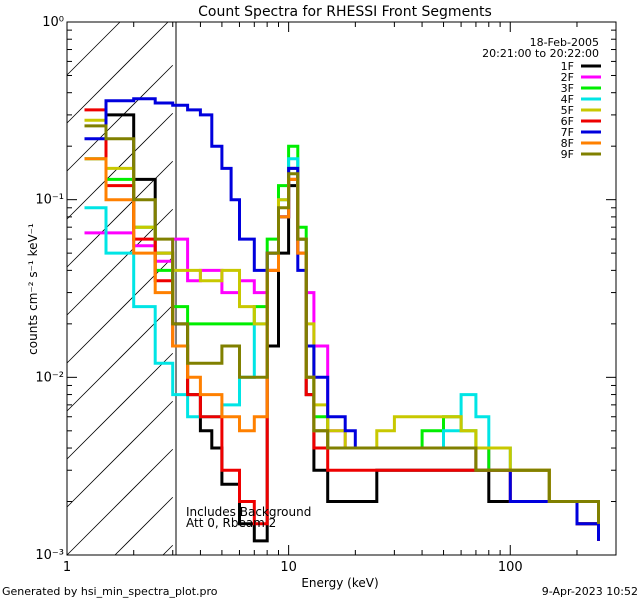 The height and width of the screenshot is (600, 640). What do you see at coordinates (567, 66) in the screenshot?
I see `legend-label-1f: 1F` at bounding box center [567, 66].